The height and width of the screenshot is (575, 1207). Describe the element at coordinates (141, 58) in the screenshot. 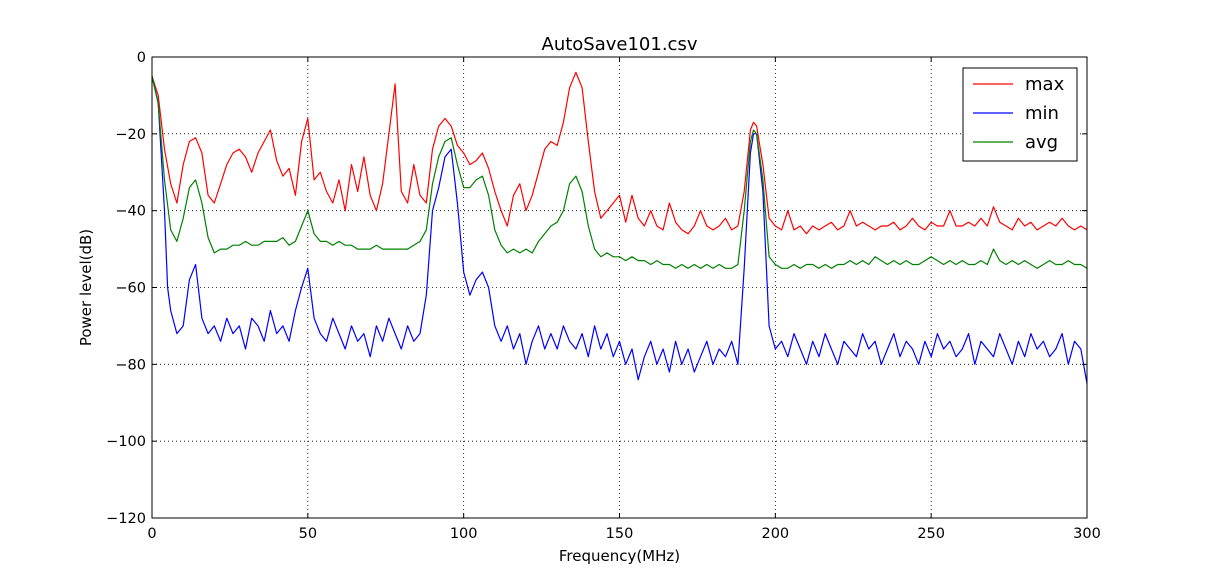

I see `y-tick-label: 0` at that location.